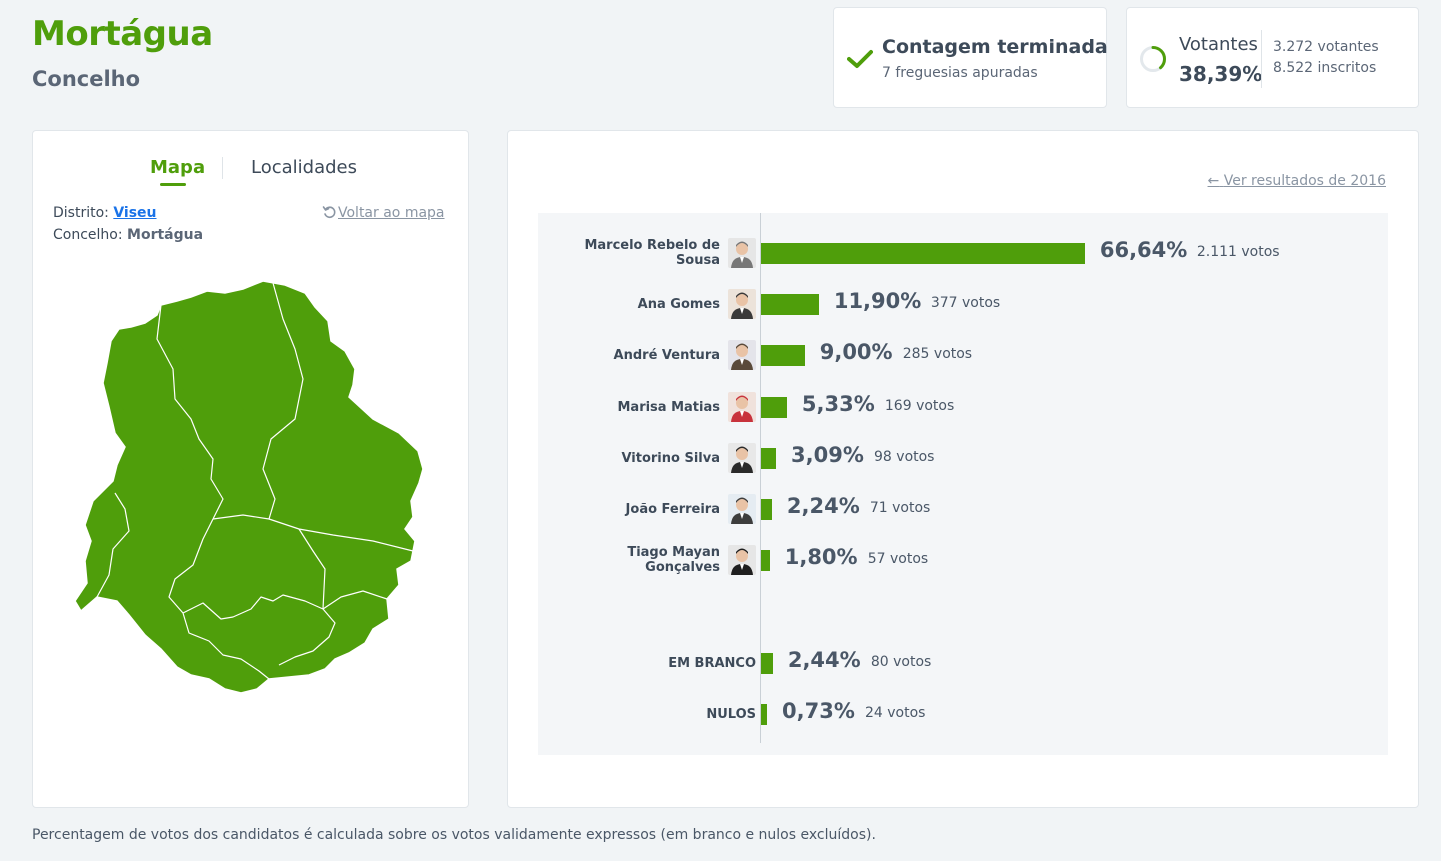 The image size is (1441, 861). Describe the element at coordinates (731, 714) in the screenshot. I see `candidate-name: NULOS` at that location.